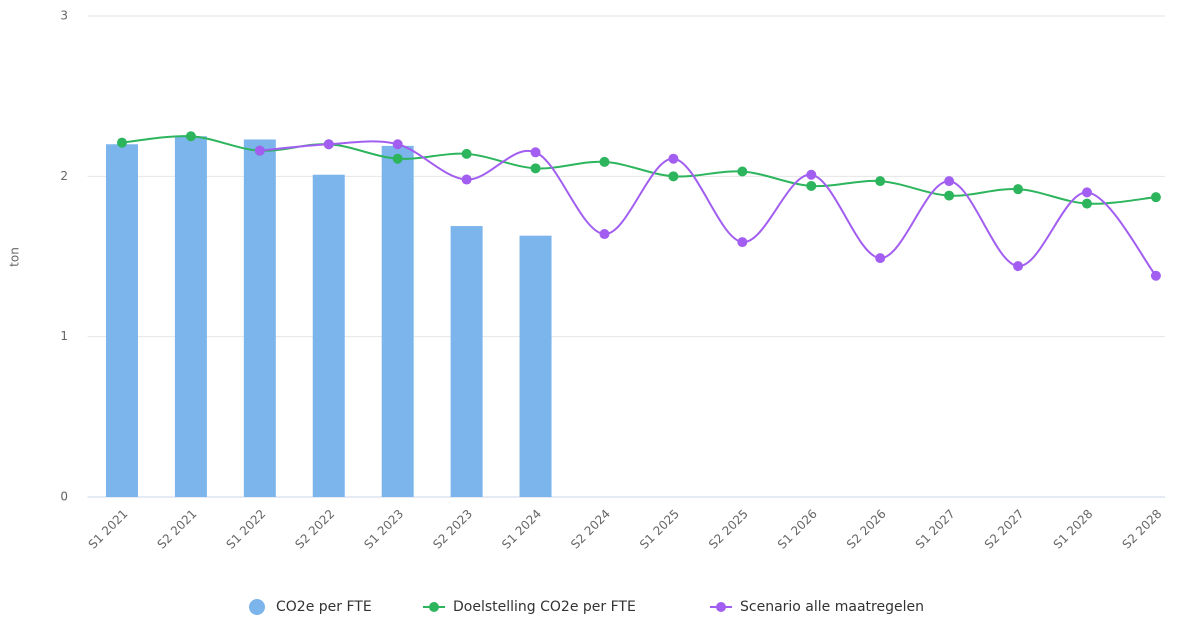 This screenshot has width=1180, height=622. I want to click on y-tick-label: 3, so click(64, 16).